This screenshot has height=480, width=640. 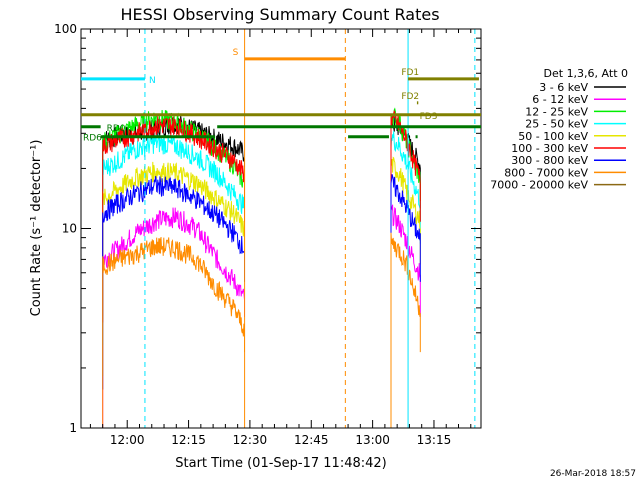 What do you see at coordinates (586, 73) in the screenshot?
I see `legend-title: Det 1,3,6, Att 0` at bounding box center [586, 73].